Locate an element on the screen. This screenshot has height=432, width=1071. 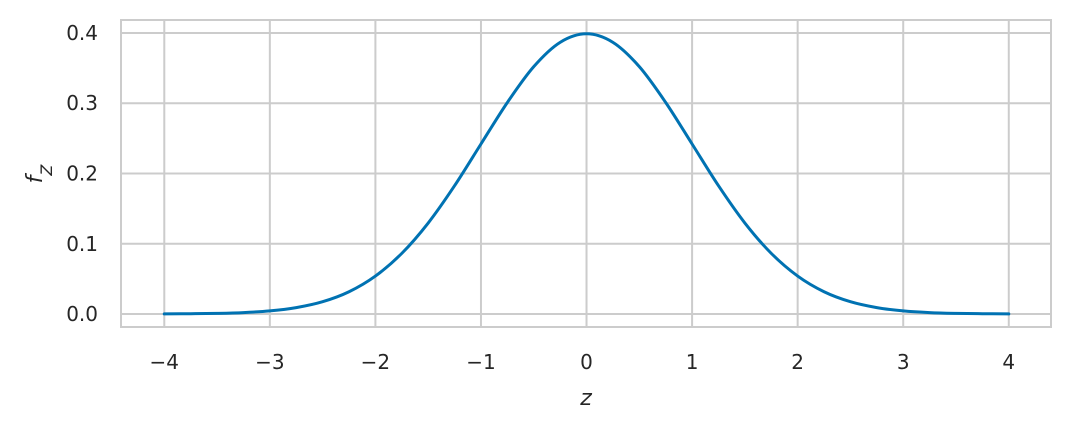
x-tick-label: 4 is located at coordinates (1008, 362).